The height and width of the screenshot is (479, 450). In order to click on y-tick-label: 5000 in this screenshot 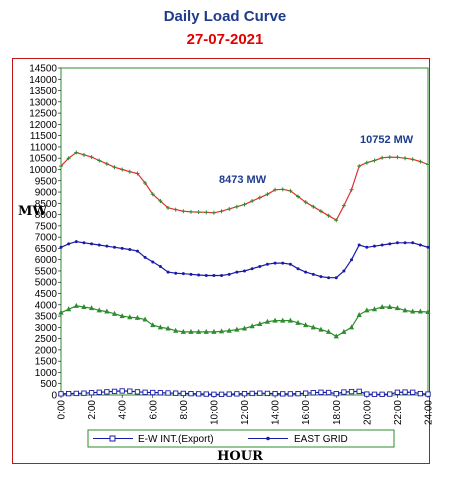, I will do `click(46, 283)`.